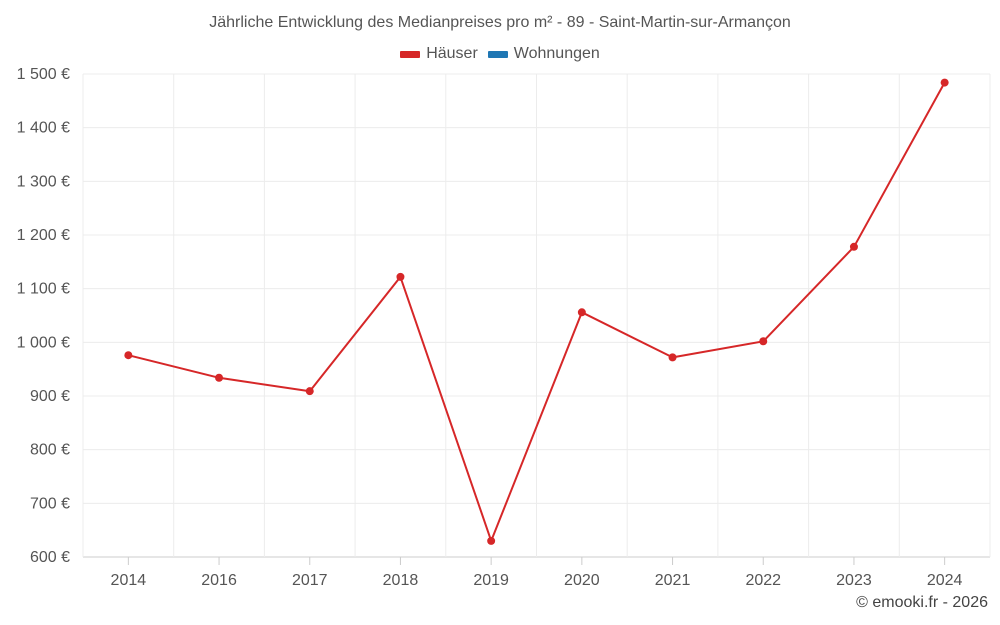  I want to click on legend-label-haeuser: Häuser, so click(452, 53).